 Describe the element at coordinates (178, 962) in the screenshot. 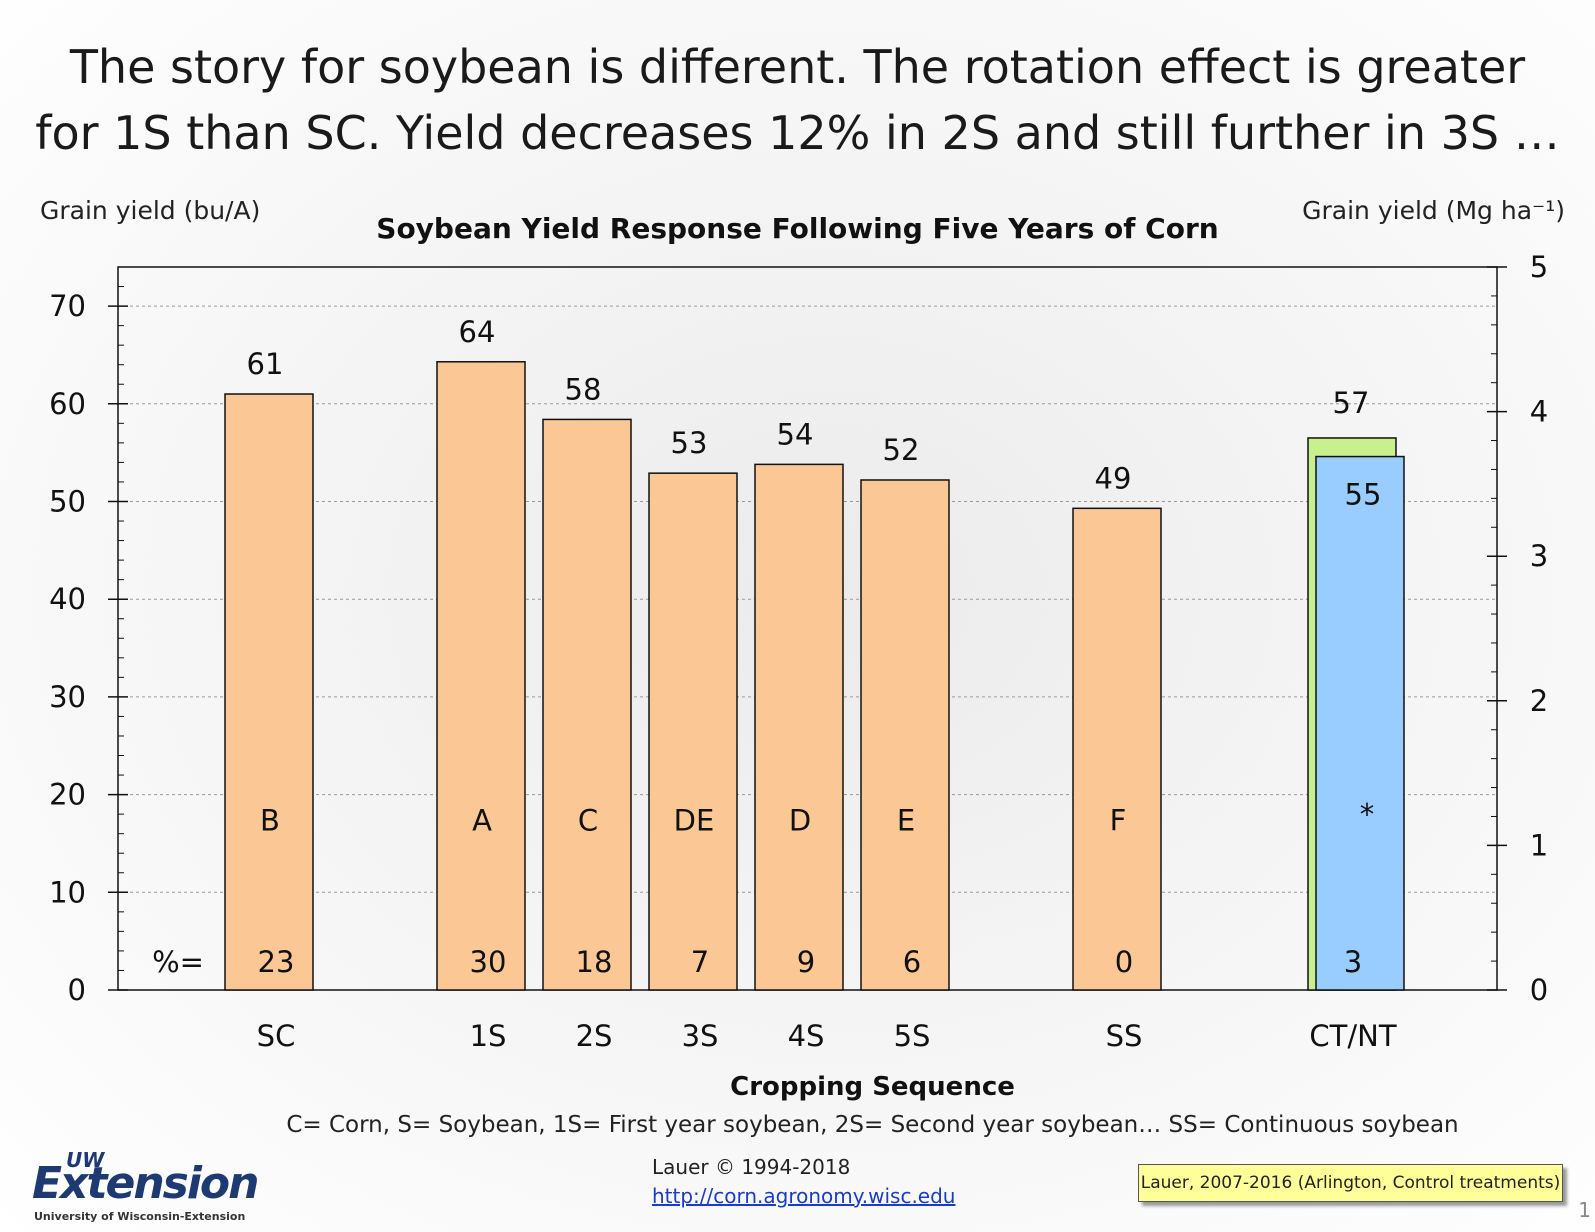

I see `percent-prefix-label: %=` at that location.